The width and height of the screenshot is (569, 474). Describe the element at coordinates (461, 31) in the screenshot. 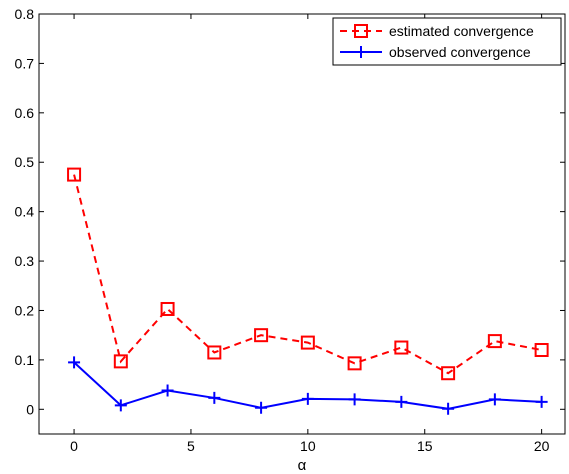

I see `legend-label: estimated convergence` at that location.